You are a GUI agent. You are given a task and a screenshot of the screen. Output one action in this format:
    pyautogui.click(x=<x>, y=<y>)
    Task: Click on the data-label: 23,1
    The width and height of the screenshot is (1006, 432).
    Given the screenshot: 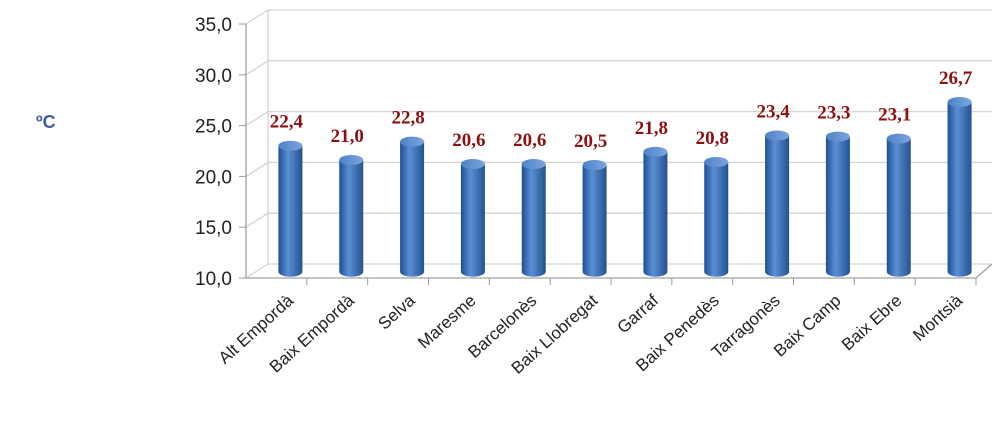 What is the action you would take?
    pyautogui.click(x=894, y=115)
    